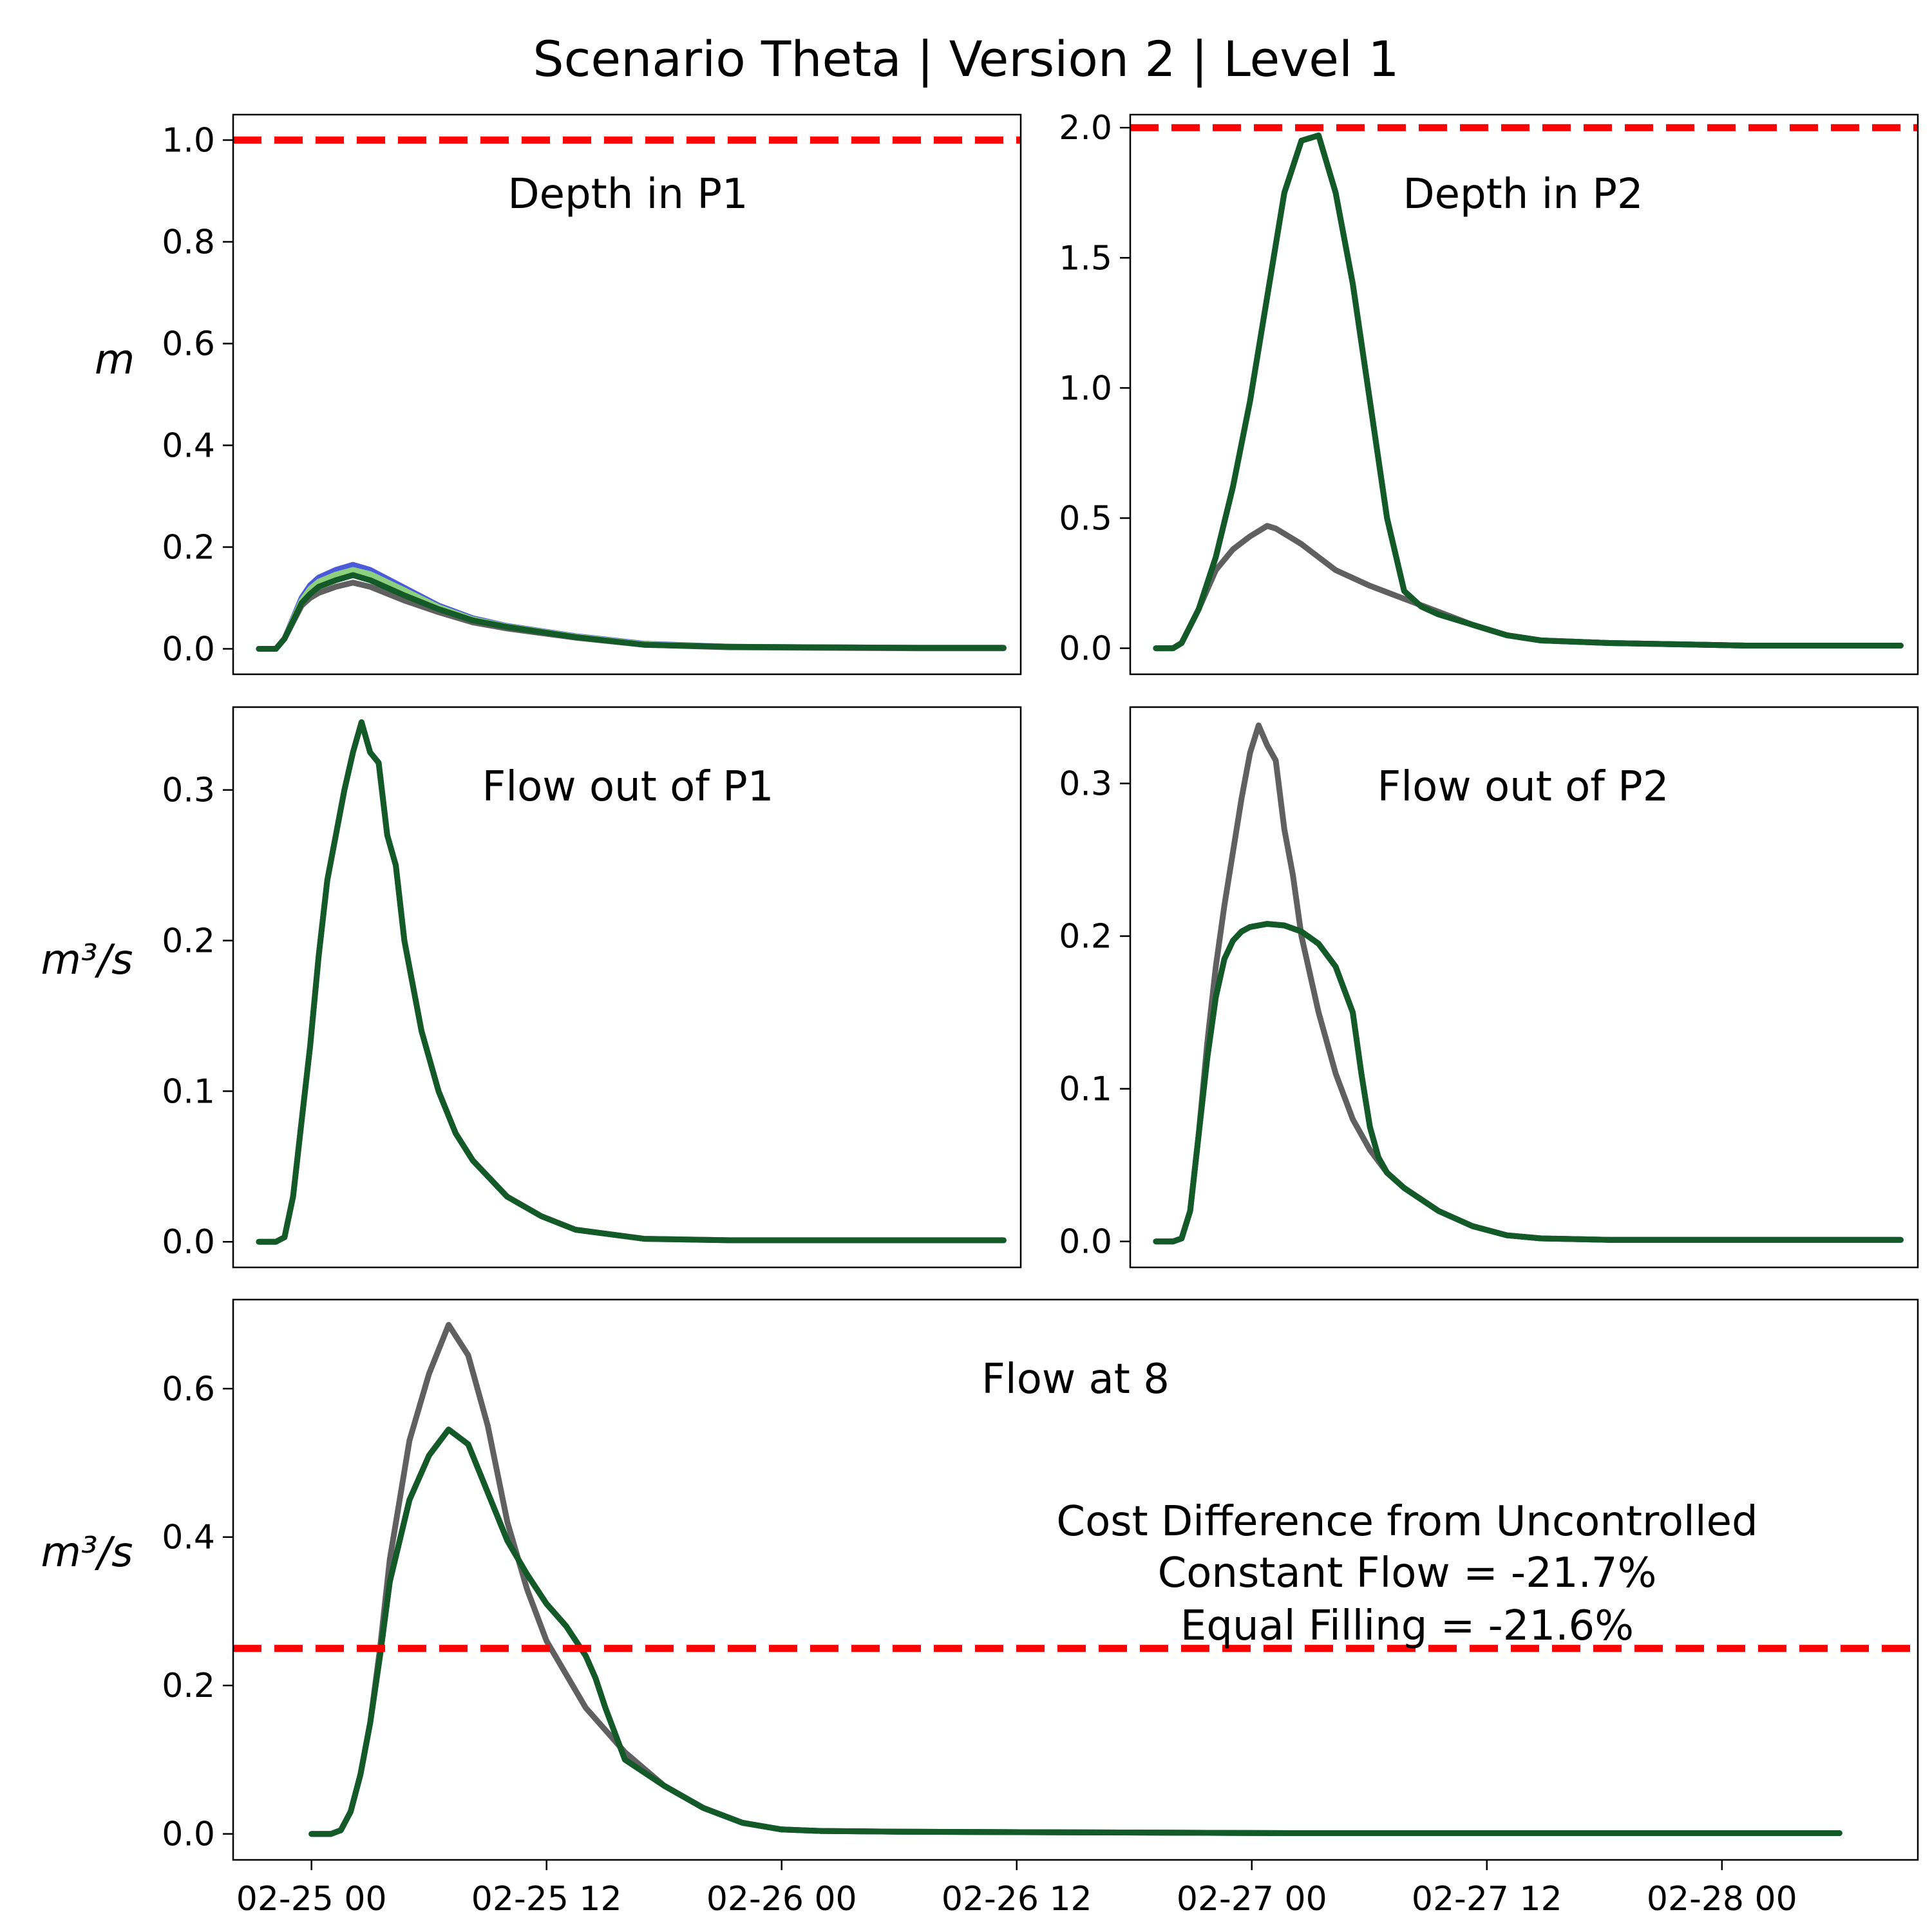 This screenshot has width=1932, height=1932. I want to click on y-tick-label: 1.5, so click(1085, 258).